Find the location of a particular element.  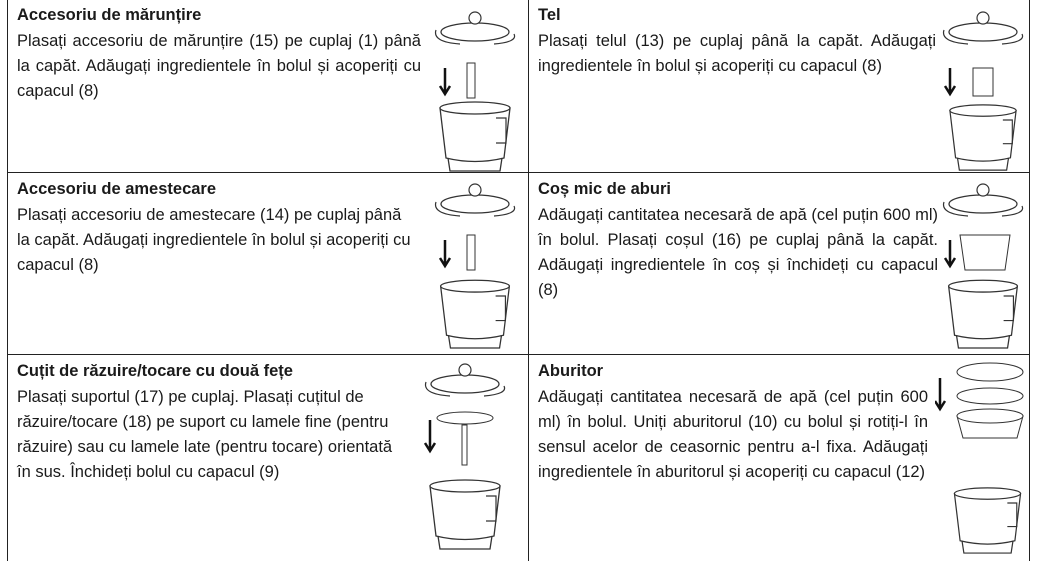

cell-title: Accesoriu de amestecare is located at coordinates (117, 189).